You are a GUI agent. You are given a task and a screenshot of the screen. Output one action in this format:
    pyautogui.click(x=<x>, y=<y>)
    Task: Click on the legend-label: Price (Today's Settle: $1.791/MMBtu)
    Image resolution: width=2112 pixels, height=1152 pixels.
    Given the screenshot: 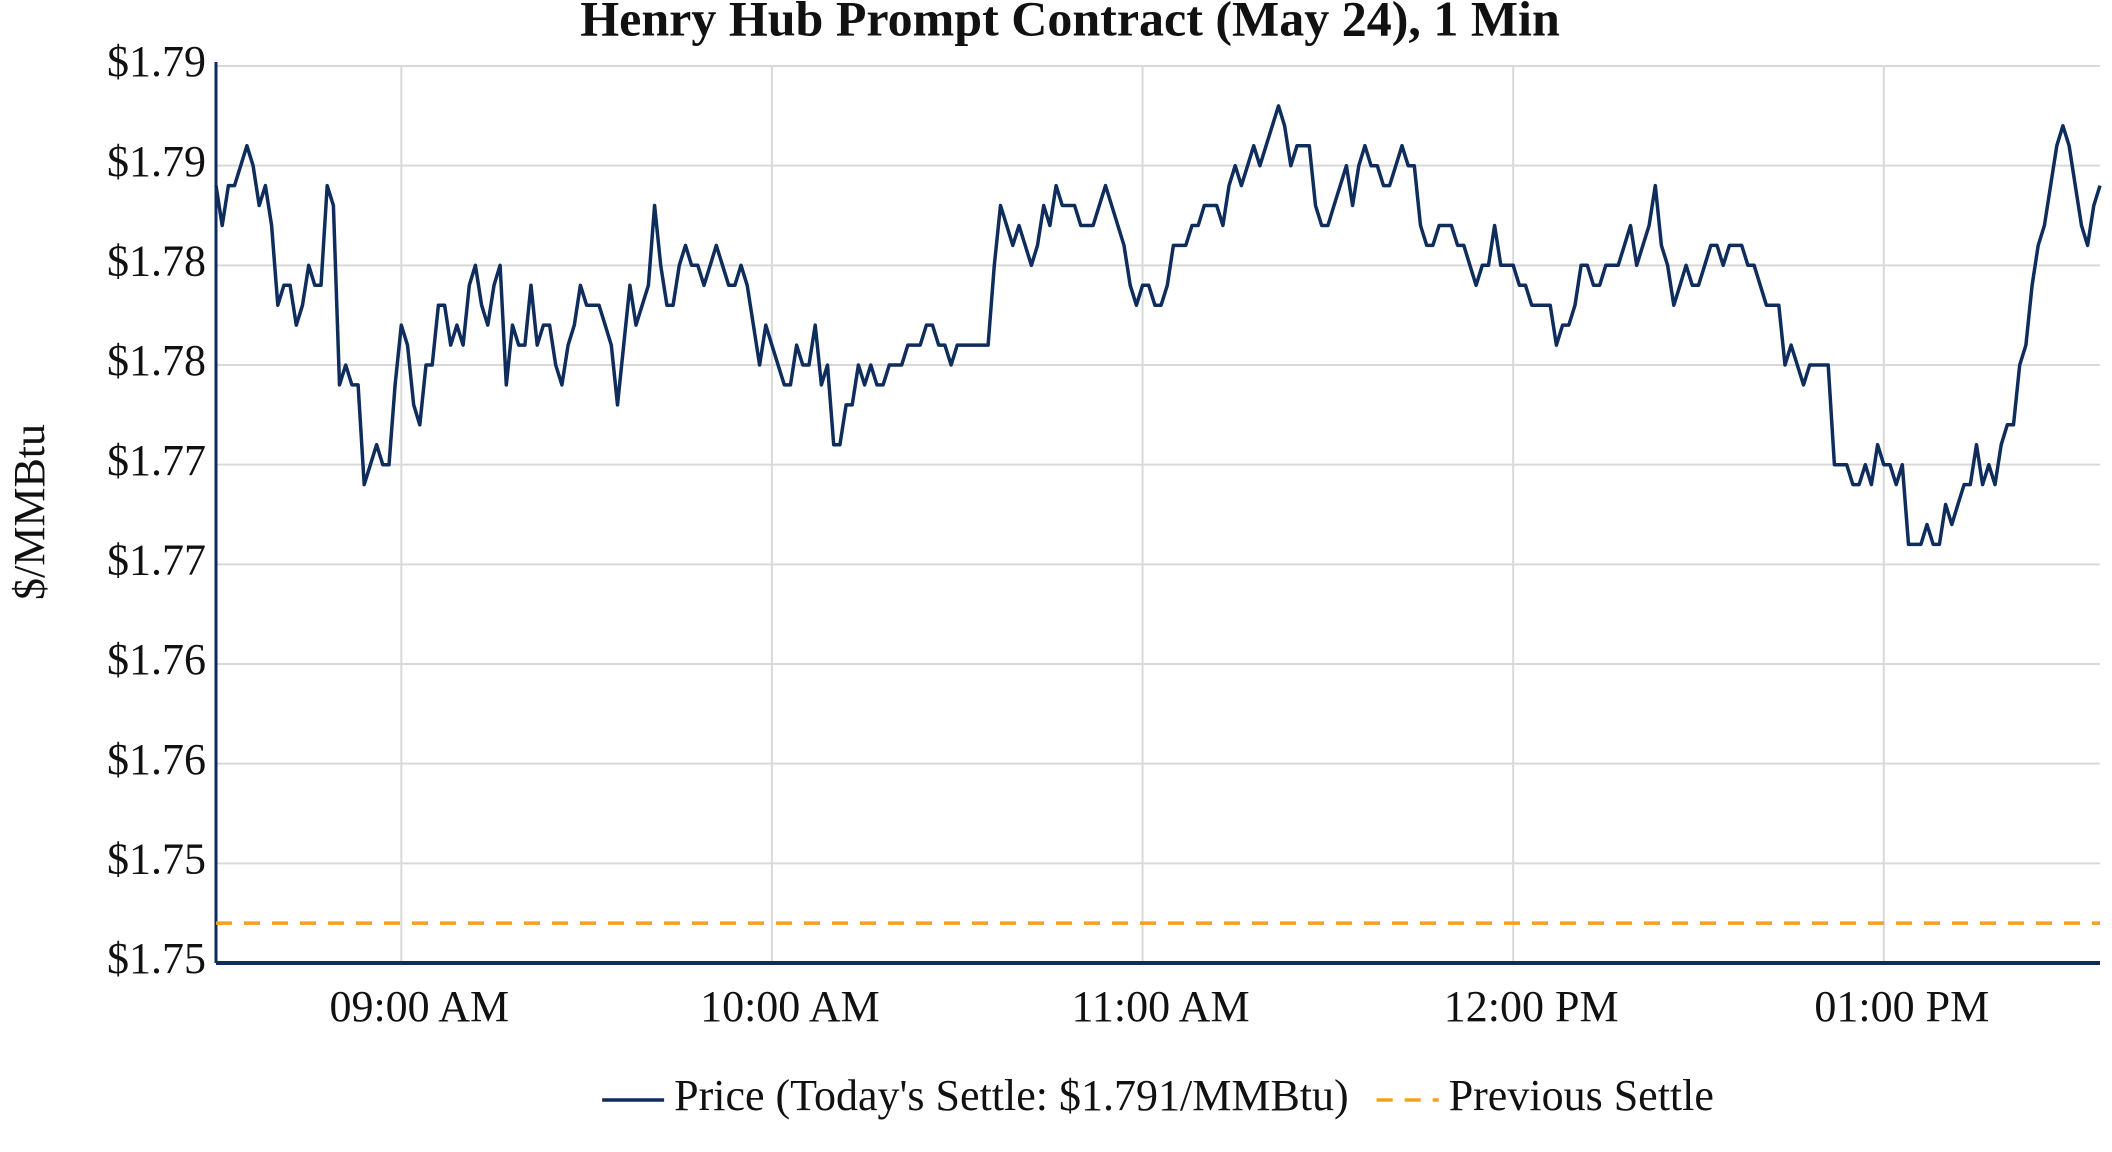 What is the action you would take?
    pyautogui.click(x=1011, y=1095)
    